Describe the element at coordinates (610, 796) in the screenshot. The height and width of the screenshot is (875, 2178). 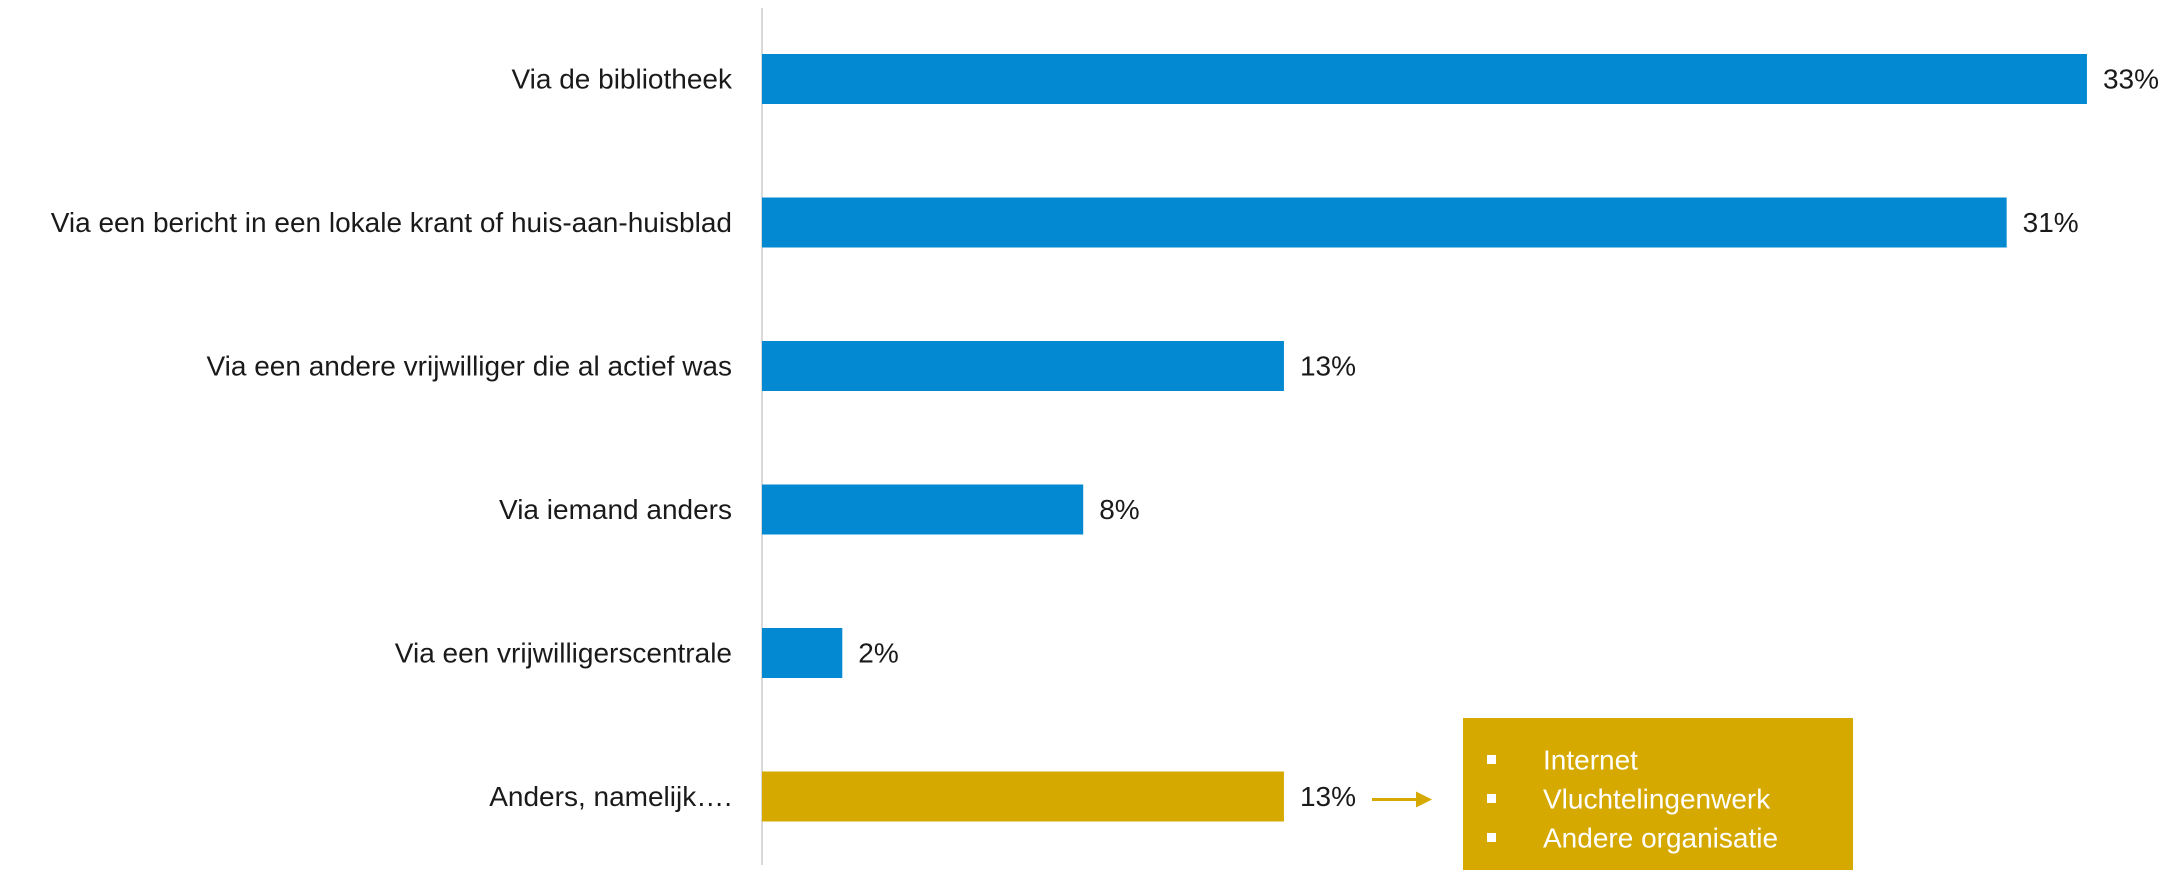
I see `category-label: Anders, namelijk….` at that location.